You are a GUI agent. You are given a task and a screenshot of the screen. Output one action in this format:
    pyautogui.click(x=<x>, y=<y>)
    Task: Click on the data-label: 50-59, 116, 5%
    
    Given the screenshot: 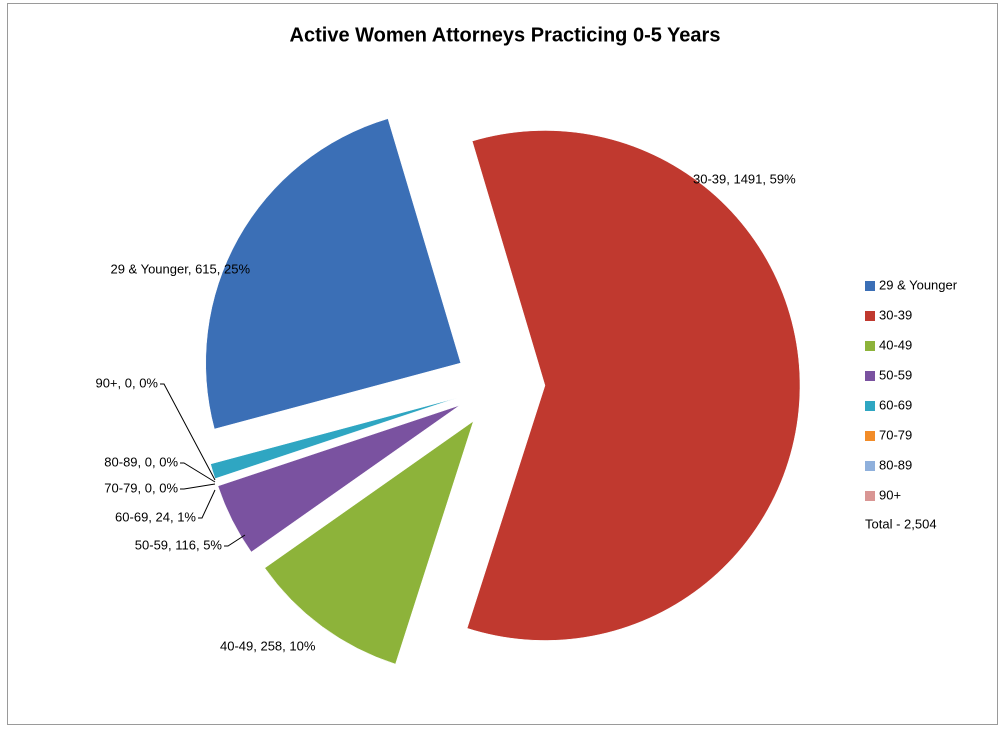 What is the action you would take?
    pyautogui.click(x=179, y=544)
    